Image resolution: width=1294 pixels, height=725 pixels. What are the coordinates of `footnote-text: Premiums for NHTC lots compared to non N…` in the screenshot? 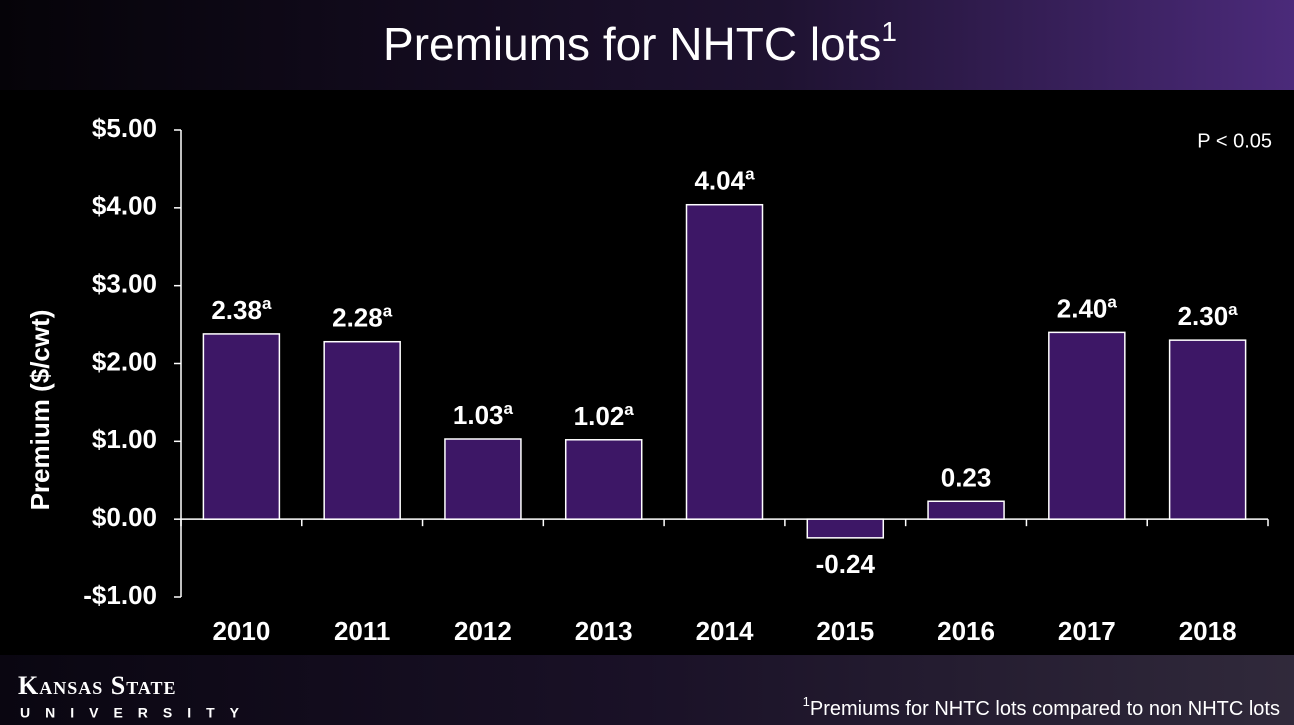 It's located at (1045, 709).